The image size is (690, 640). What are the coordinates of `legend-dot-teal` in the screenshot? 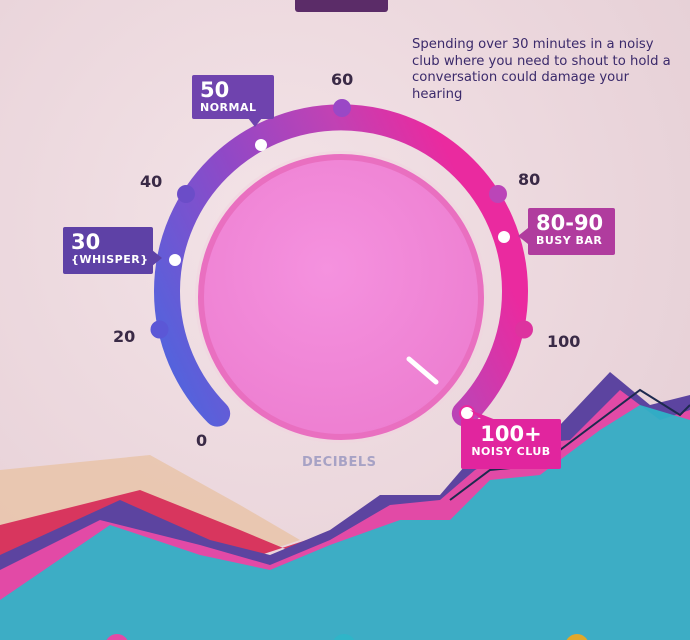 It's located at (344, 637).